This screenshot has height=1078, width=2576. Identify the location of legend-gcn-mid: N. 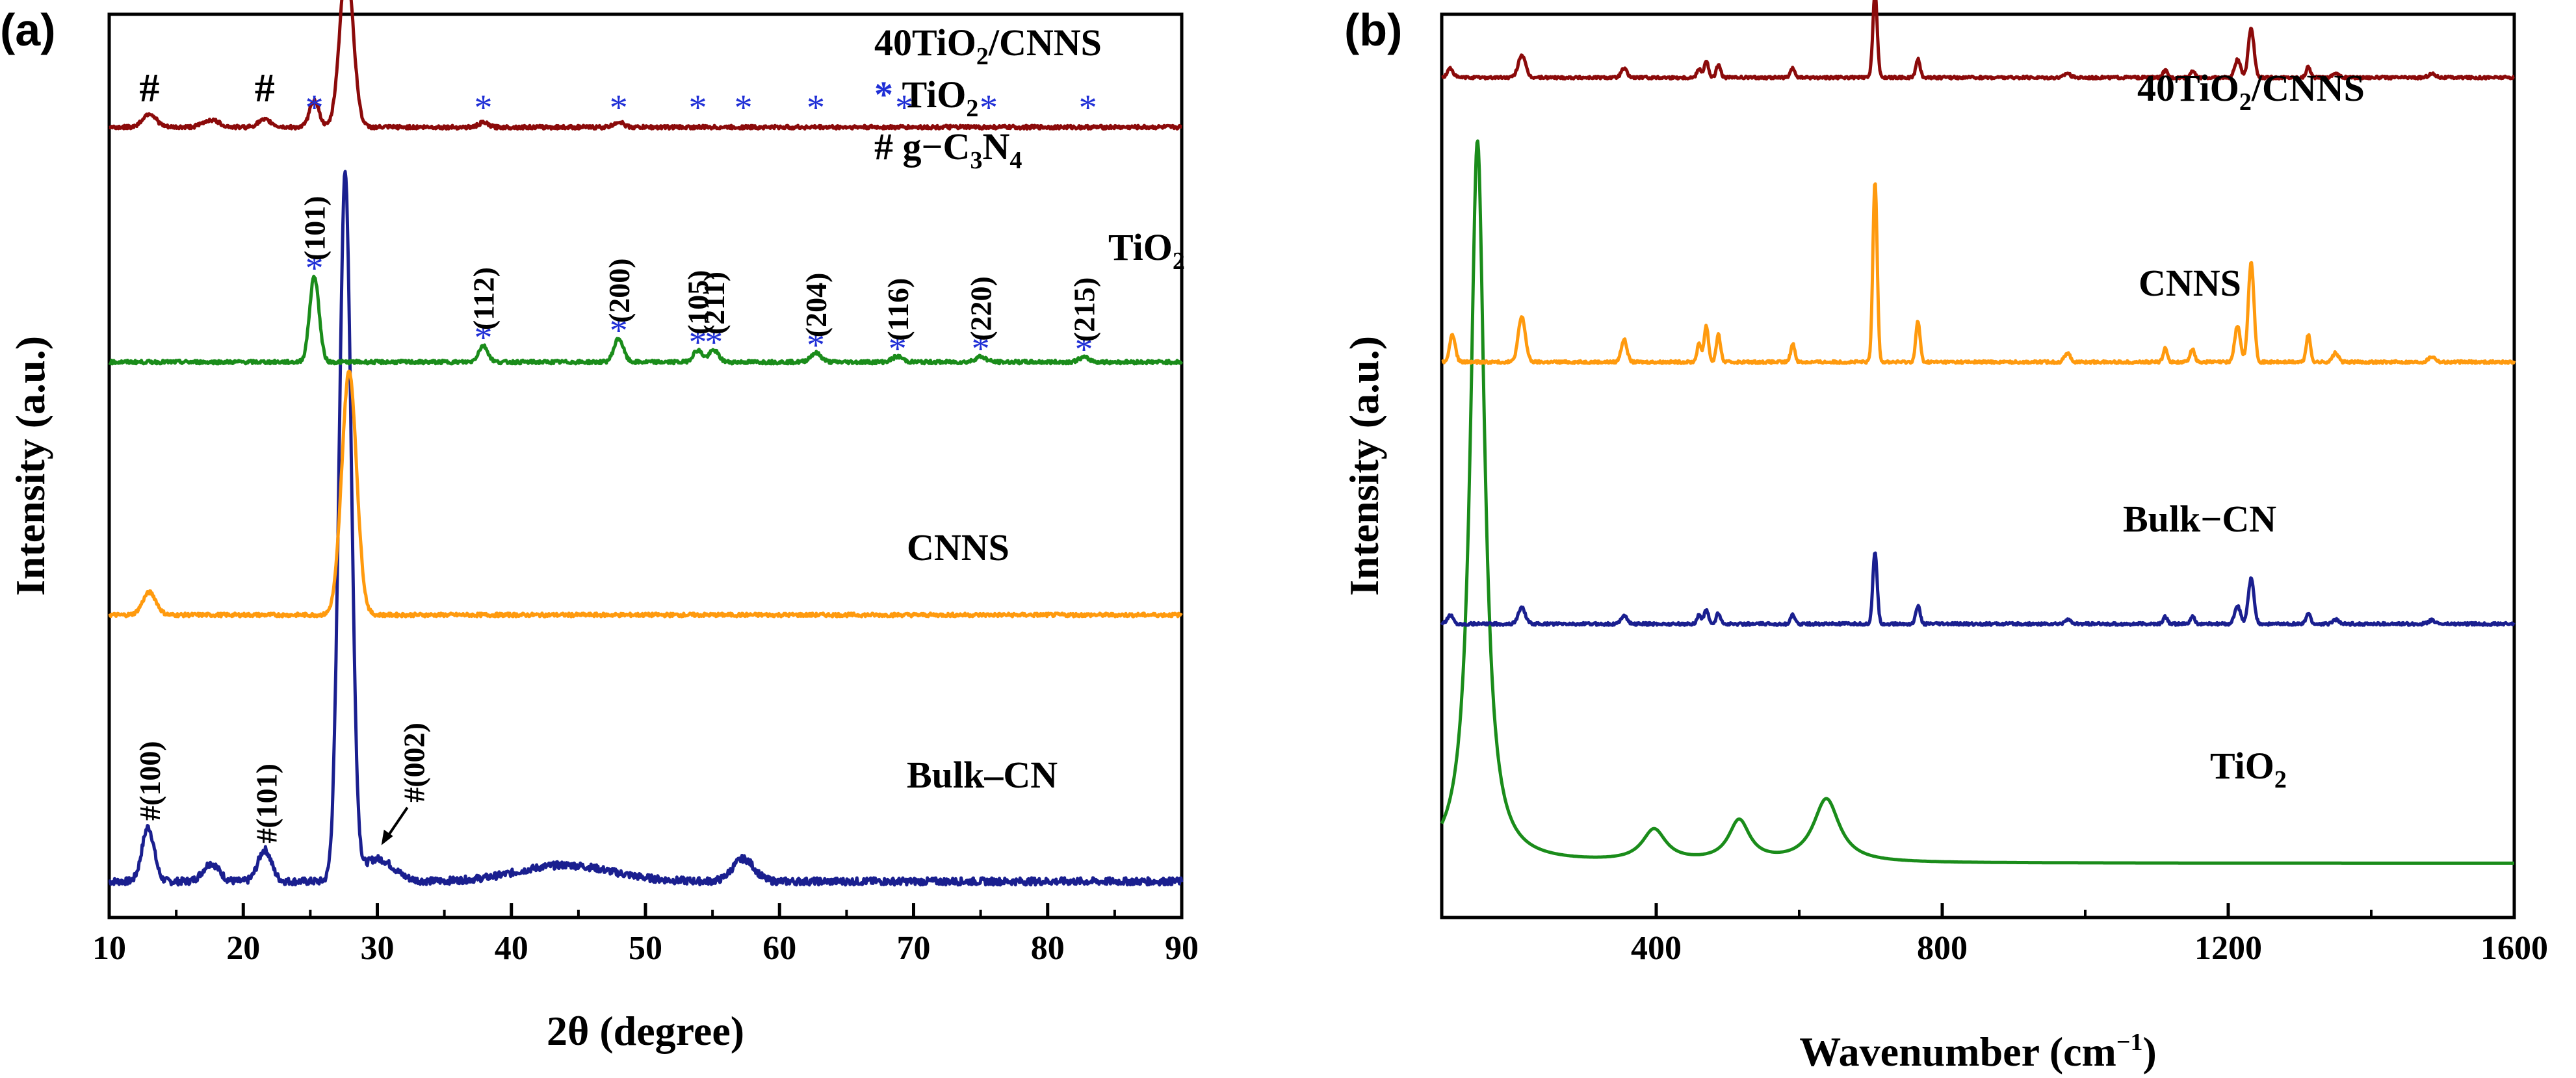
(995, 146).